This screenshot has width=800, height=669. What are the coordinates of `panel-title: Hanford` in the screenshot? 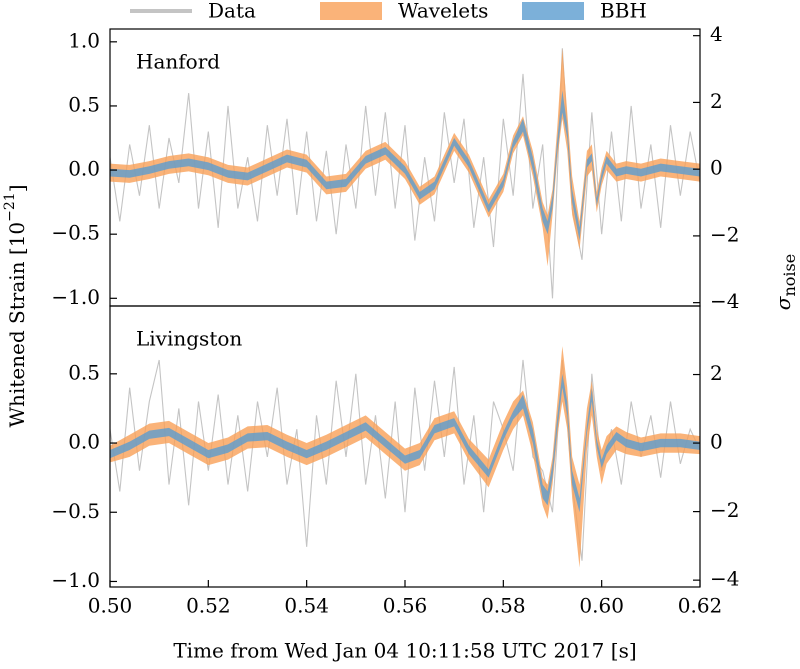 It's located at (178, 62).